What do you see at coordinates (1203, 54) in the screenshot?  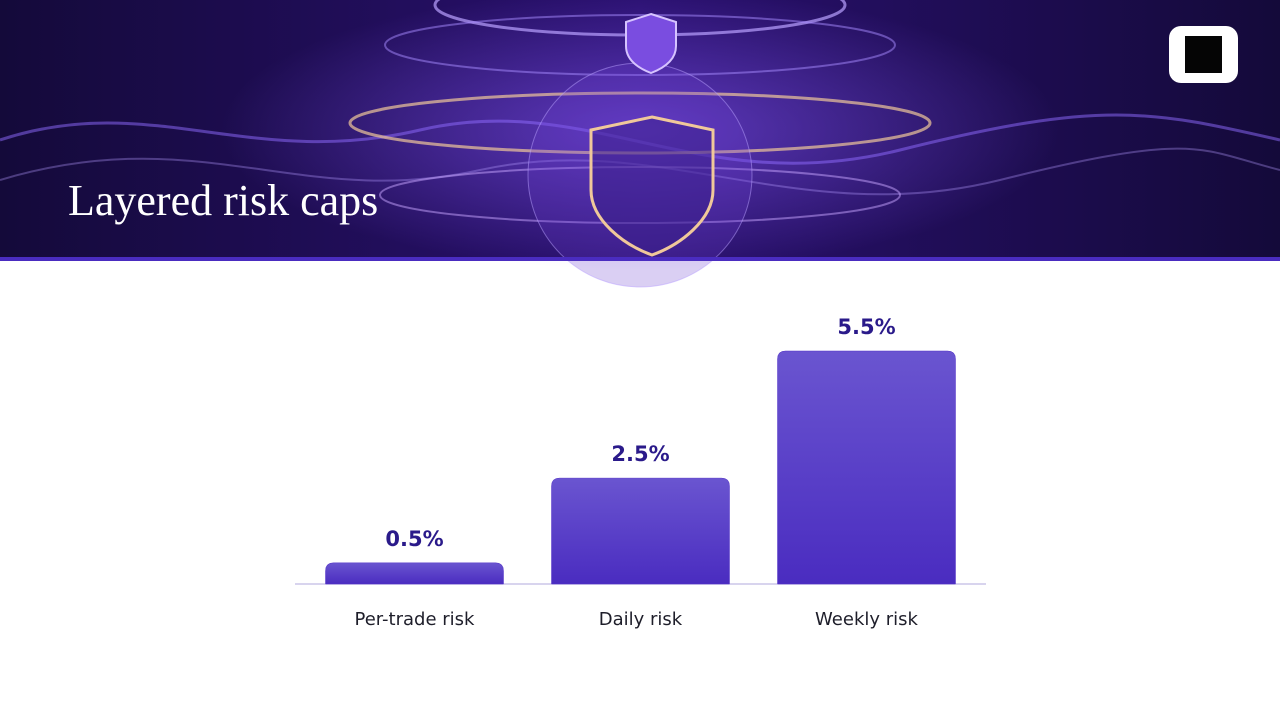 I see `logo` at bounding box center [1203, 54].